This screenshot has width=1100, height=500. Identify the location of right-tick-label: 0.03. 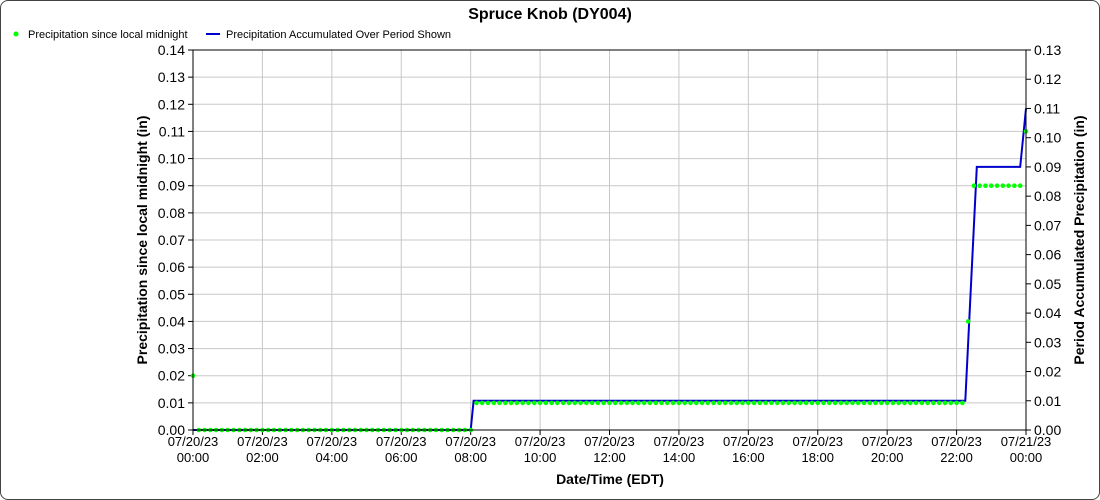
(1047, 342).